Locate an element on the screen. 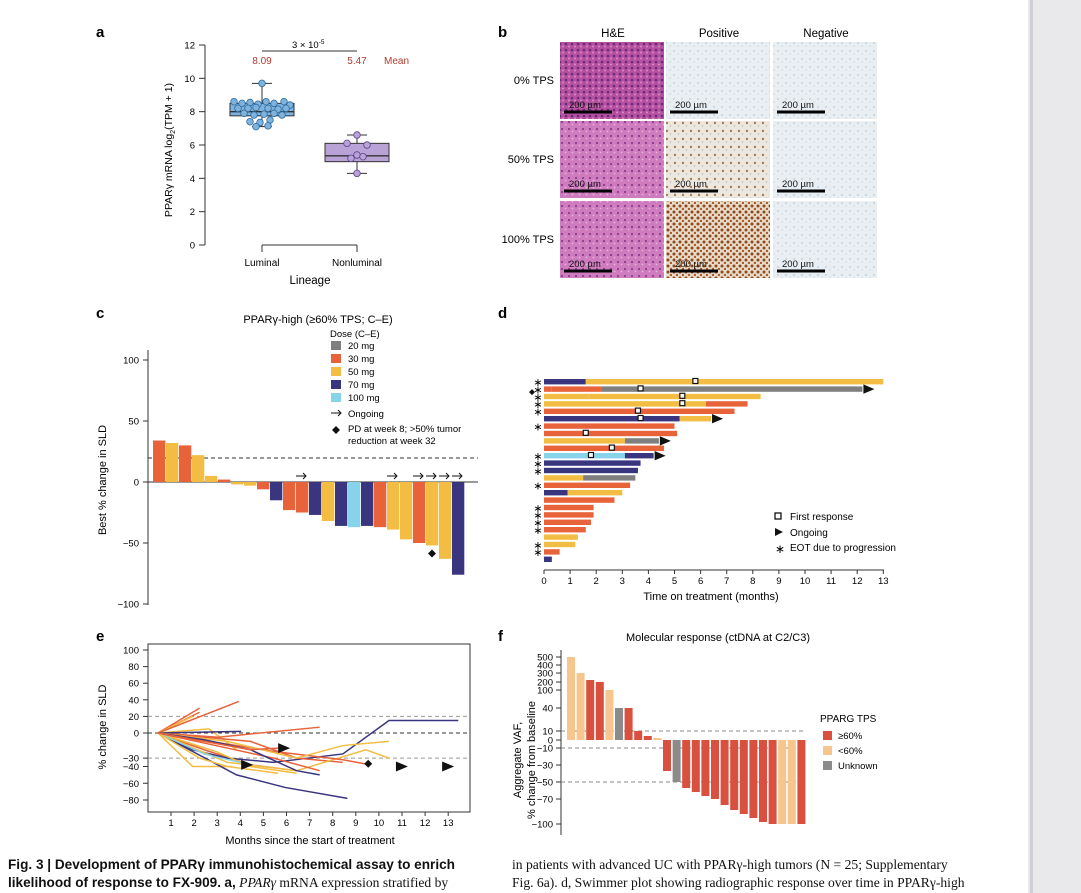  f-y-tick-label: 300 is located at coordinates (545, 674).